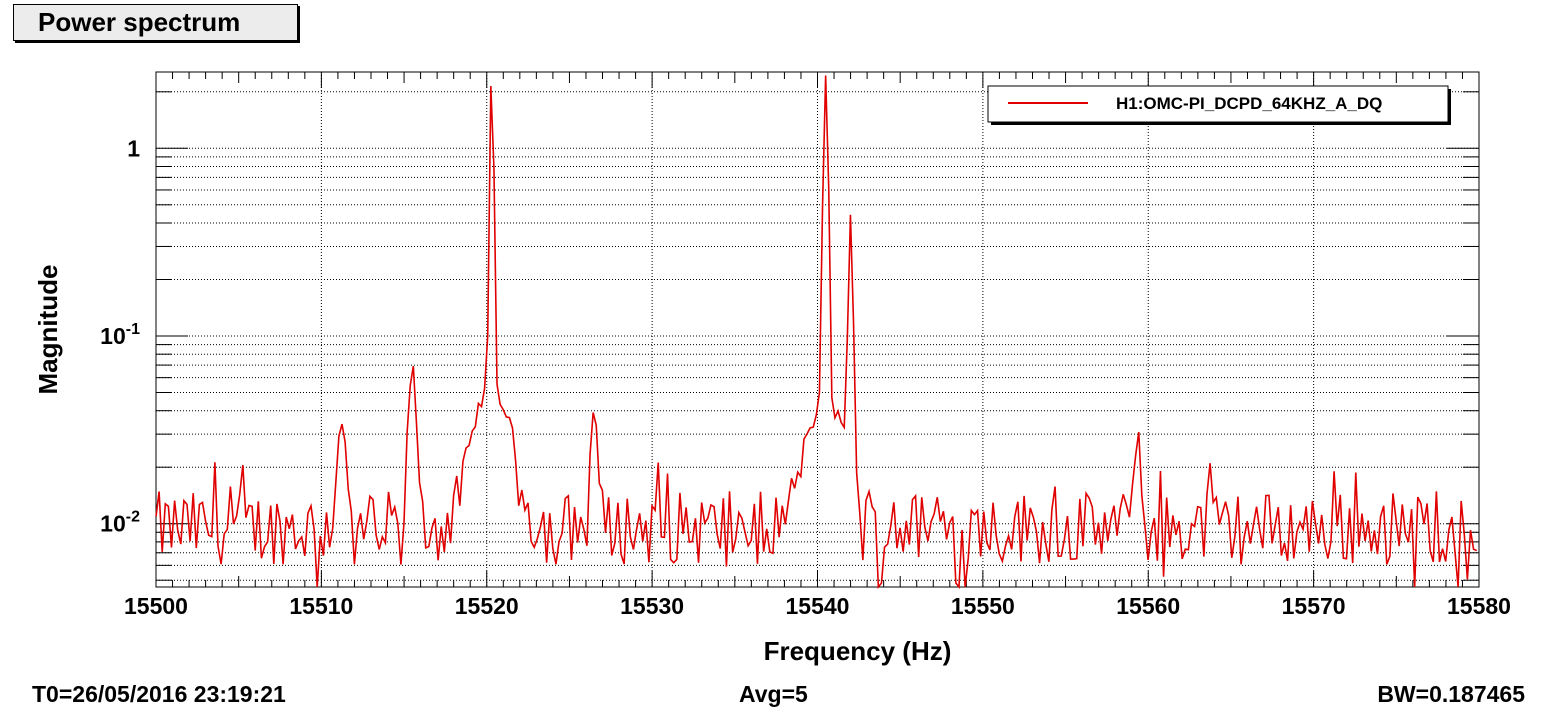  Describe the element at coordinates (652, 606) in the screenshot. I see `x-tick-label: 15530` at that location.